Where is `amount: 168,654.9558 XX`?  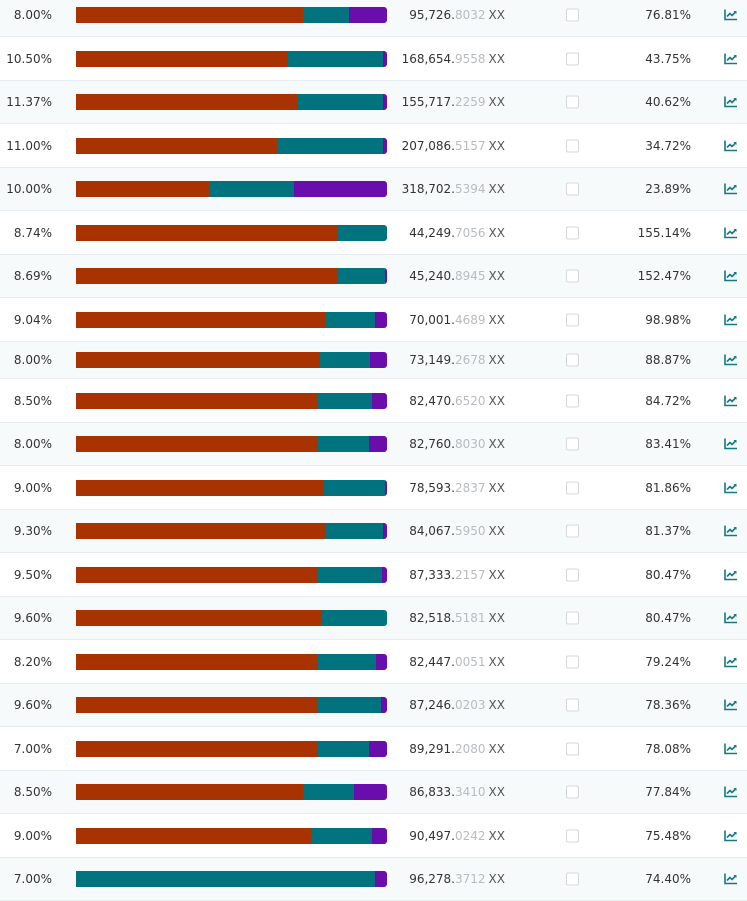 amount: 168,654.9558 XX is located at coordinates (453, 59).